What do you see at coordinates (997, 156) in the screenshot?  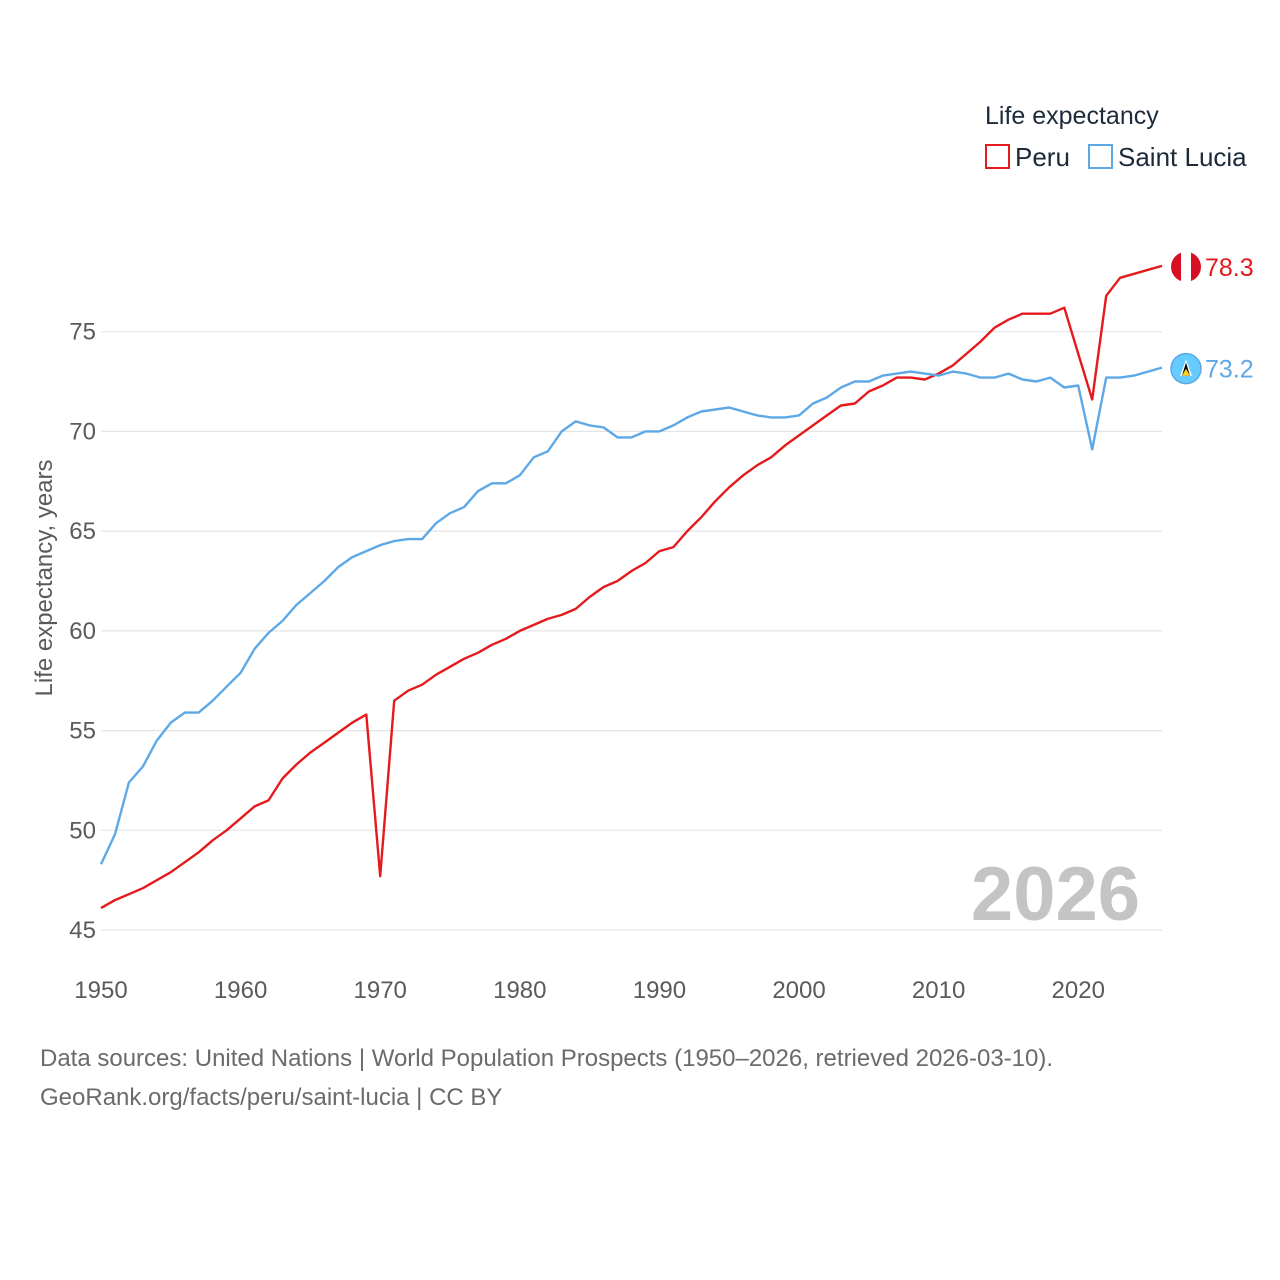 I see `legend-swatch-peru` at bounding box center [997, 156].